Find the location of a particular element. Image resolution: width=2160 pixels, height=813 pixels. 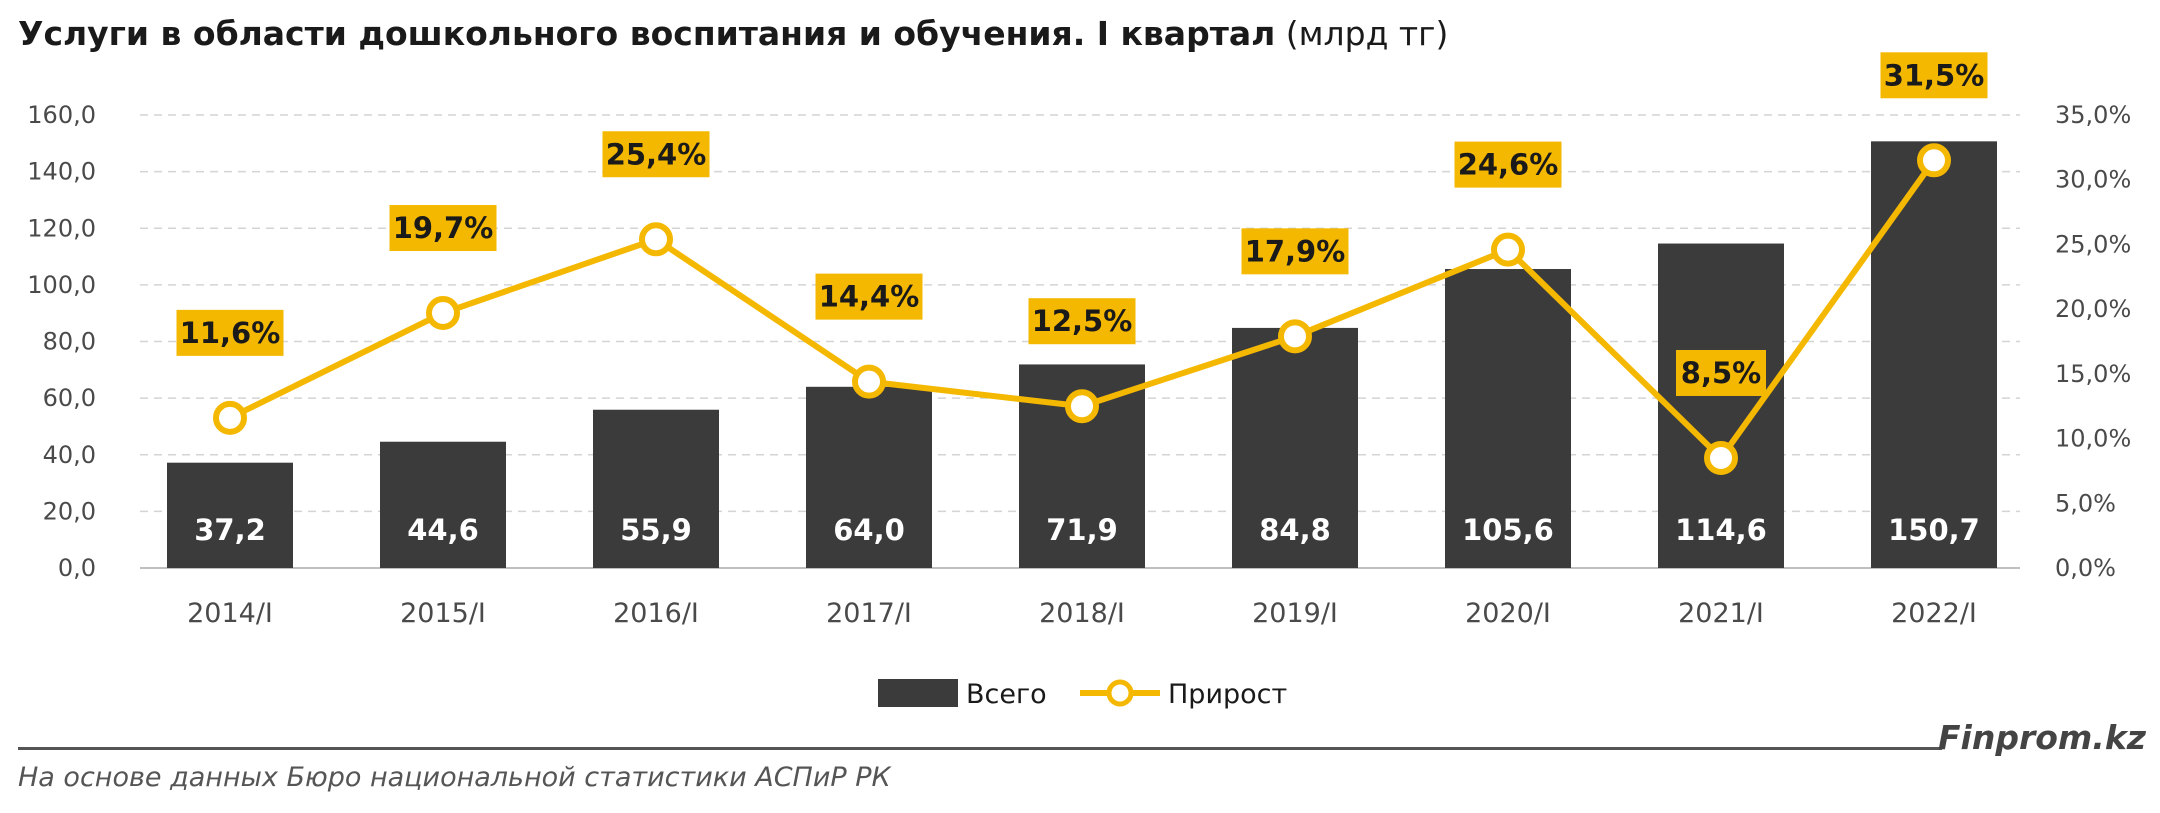

growth-value-label: 19,7% is located at coordinates (443, 228).